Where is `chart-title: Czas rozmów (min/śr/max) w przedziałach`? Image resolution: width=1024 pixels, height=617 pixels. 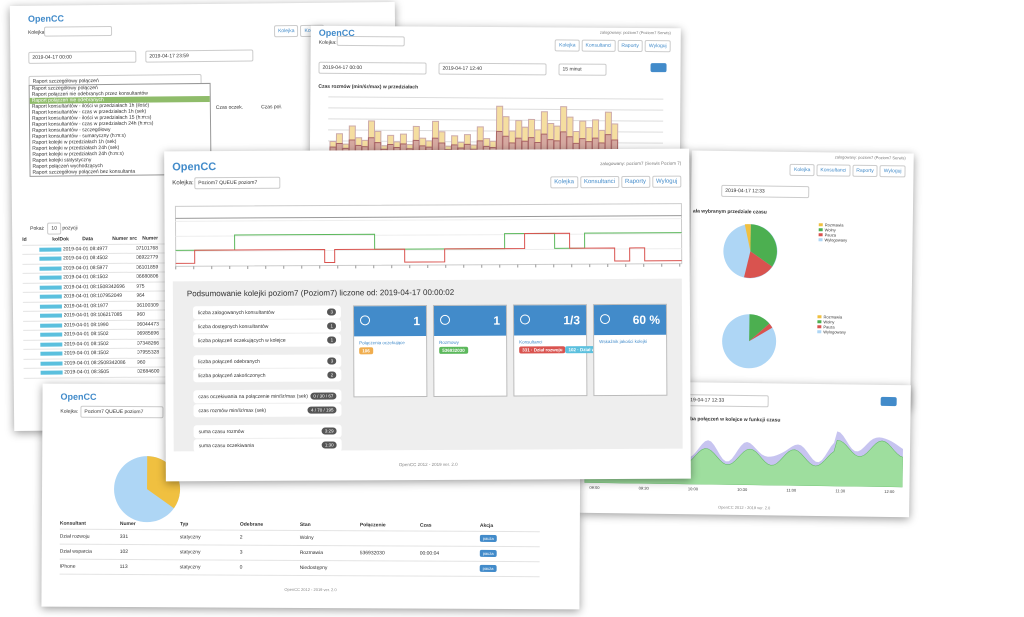 chart-title: Czas rozmów (min/śr/max) w przedziałach is located at coordinates (368, 87).